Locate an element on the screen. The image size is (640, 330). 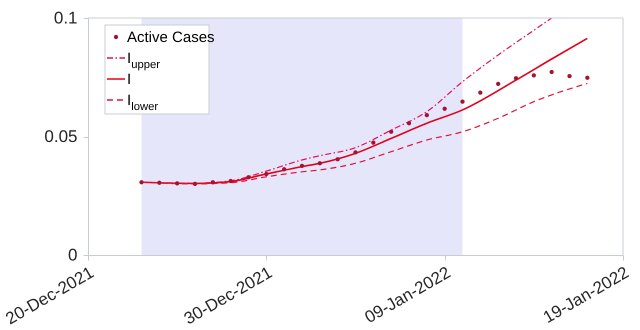
legend-label: I is located at coordinates (129, 79).